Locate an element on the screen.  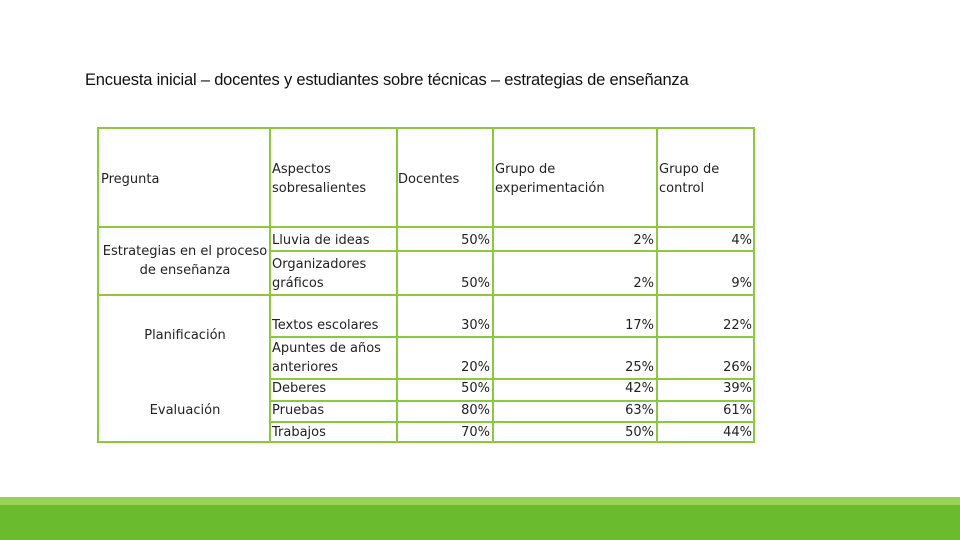
experimentacion-value: 42% is located at coordinates (639, 388).